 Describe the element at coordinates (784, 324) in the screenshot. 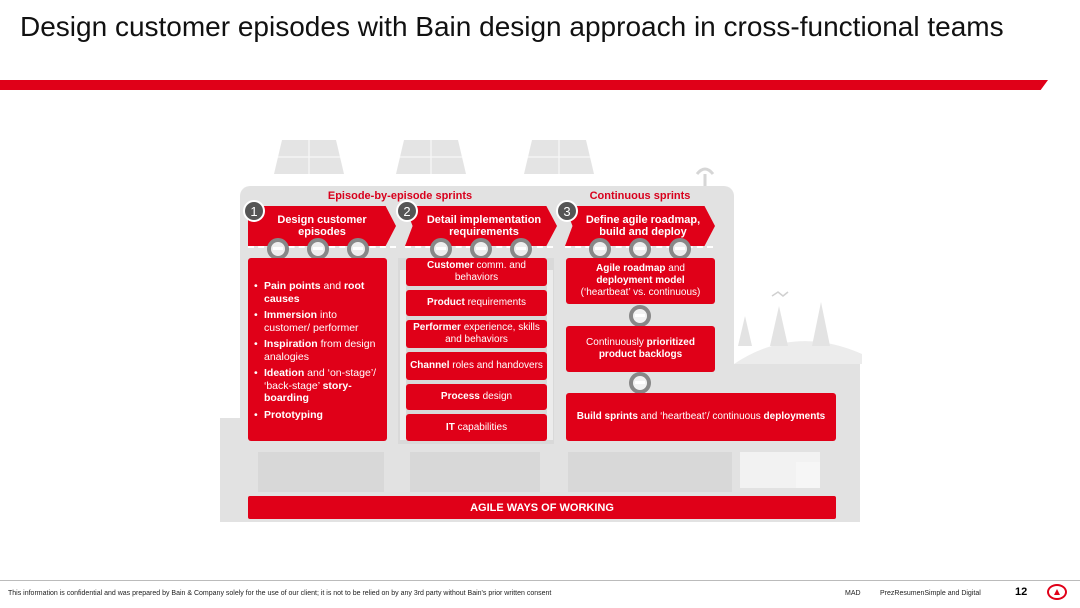

I see `tree-icon` at that location.